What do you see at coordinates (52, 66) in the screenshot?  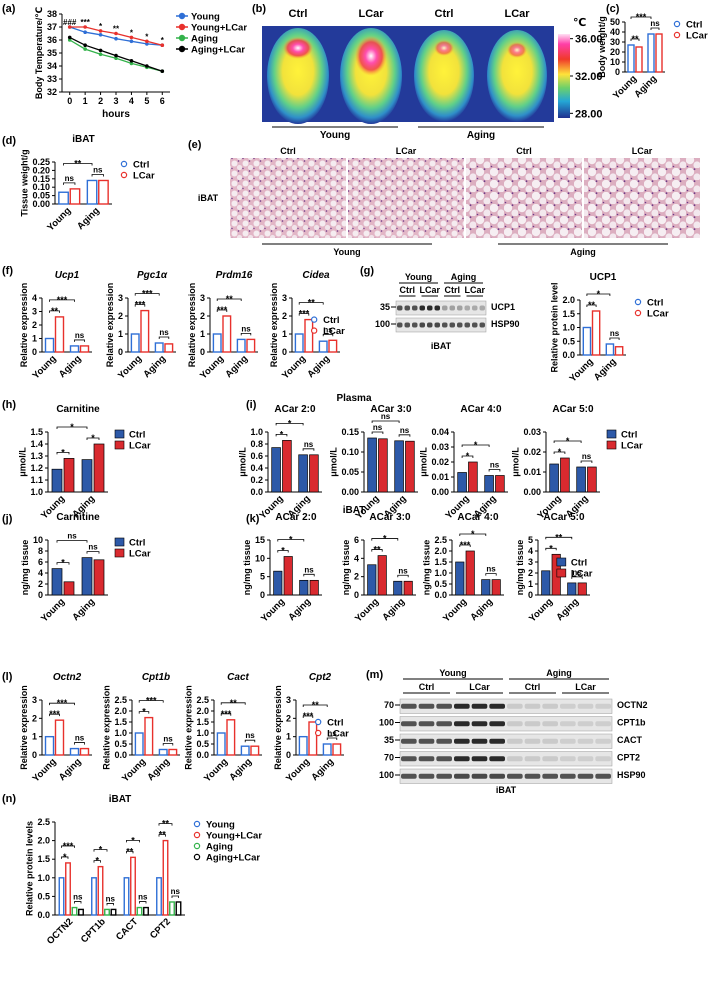 I see `y-tick-label: 34` at bounding box center [52, 66].